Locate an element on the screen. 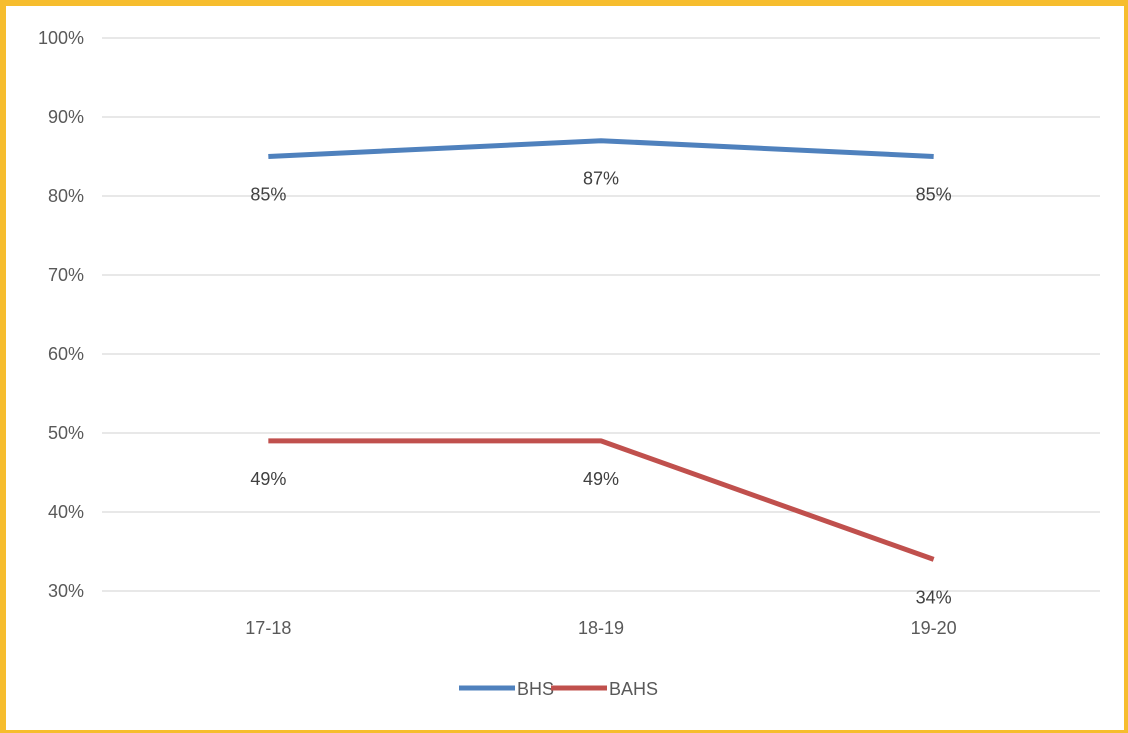 The height and width of the screenshot is (733, 1128). data-label: 34% is located at coordinates (934, 597).